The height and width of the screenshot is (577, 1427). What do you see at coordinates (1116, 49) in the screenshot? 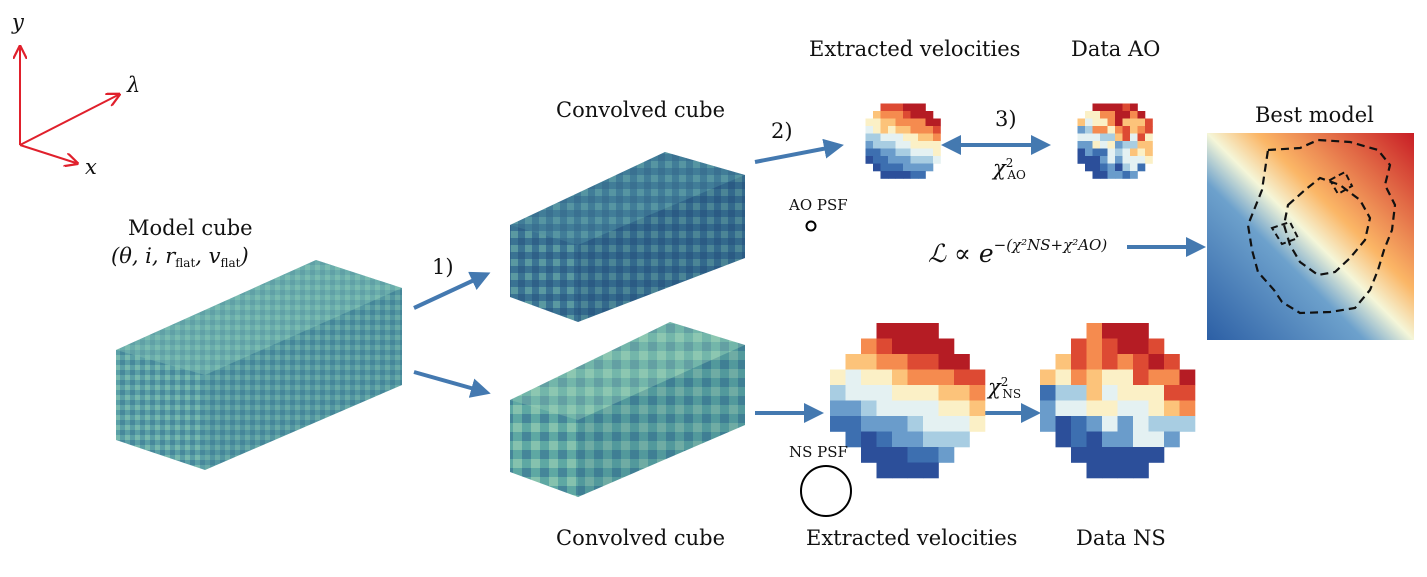
I see `ao-data-label: Data AO` at bounding box center [1116, 49].